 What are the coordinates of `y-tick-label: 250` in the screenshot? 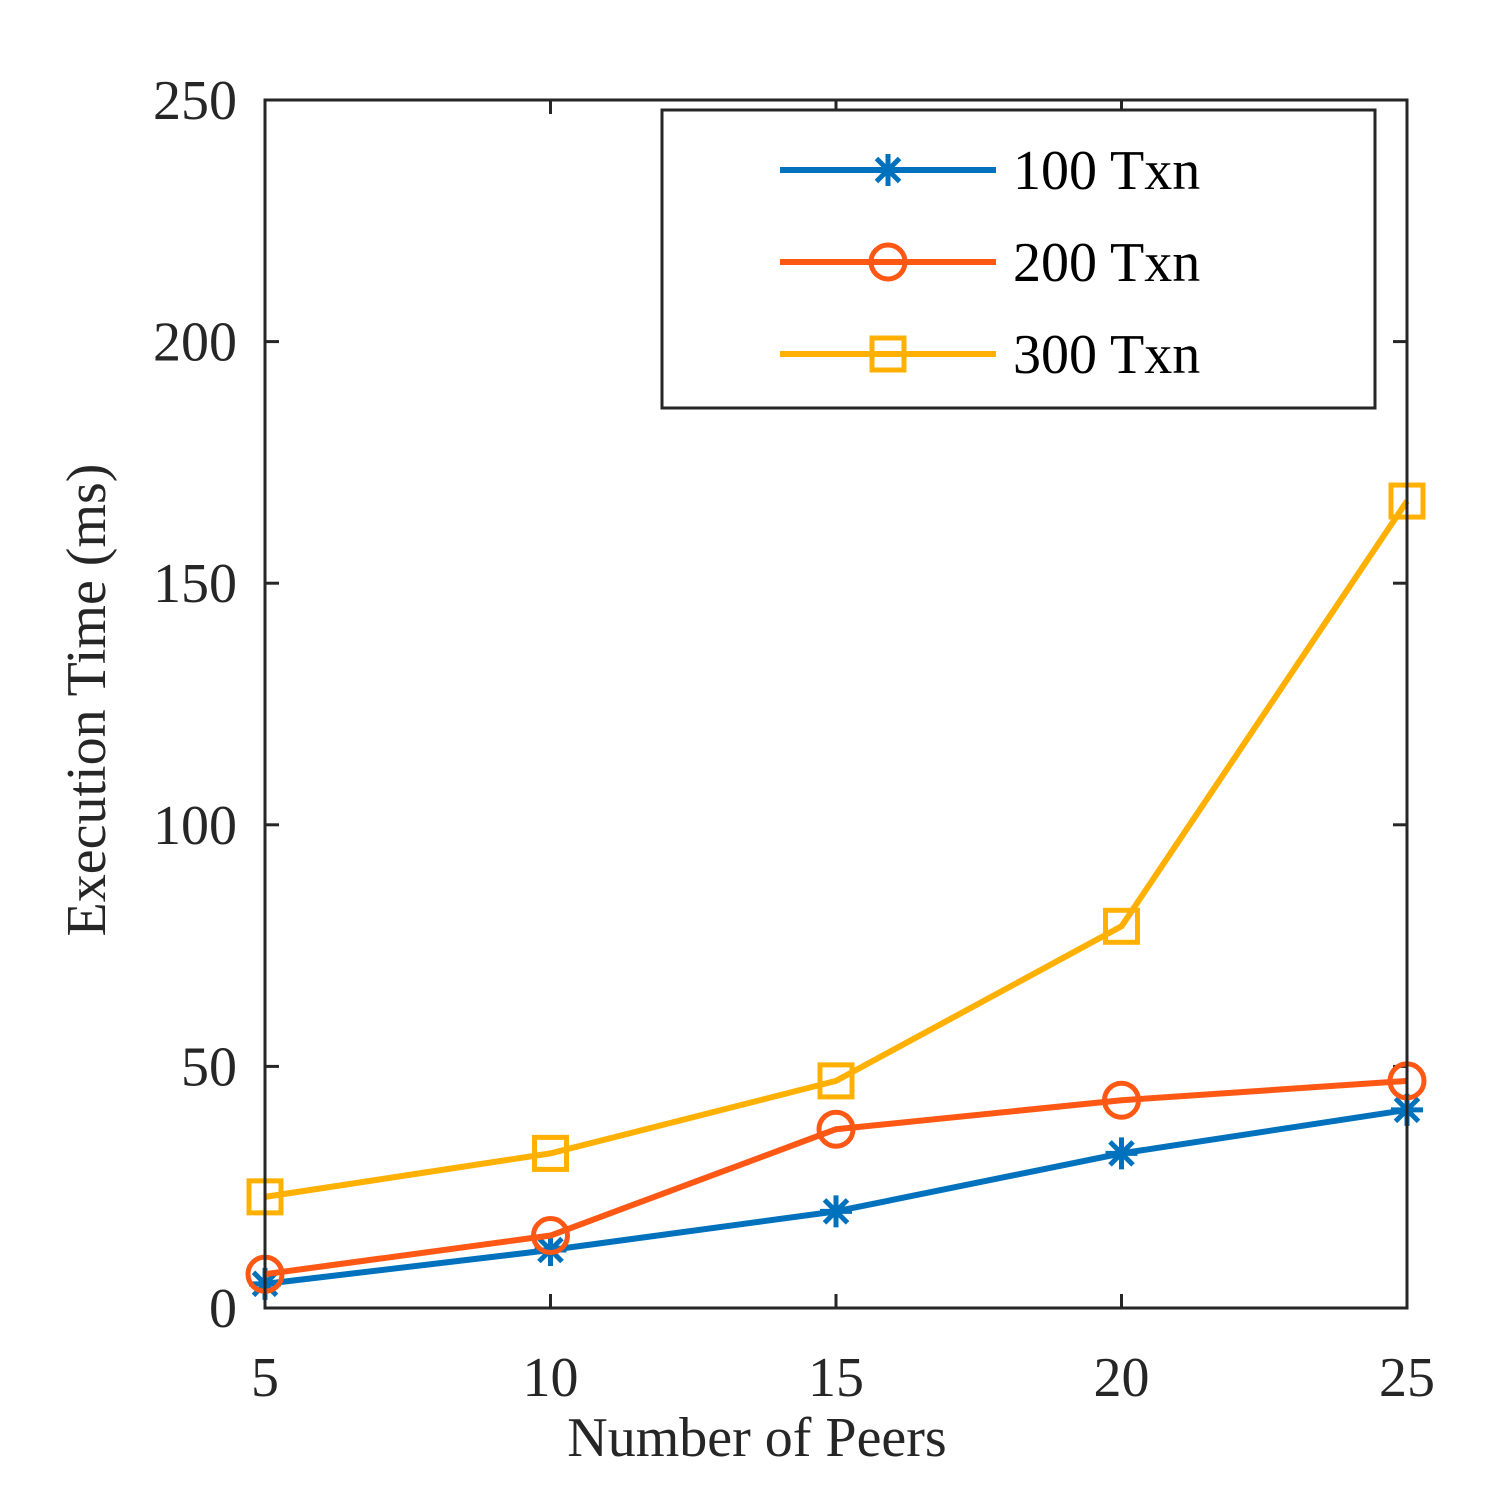 It's located at (195, 101).